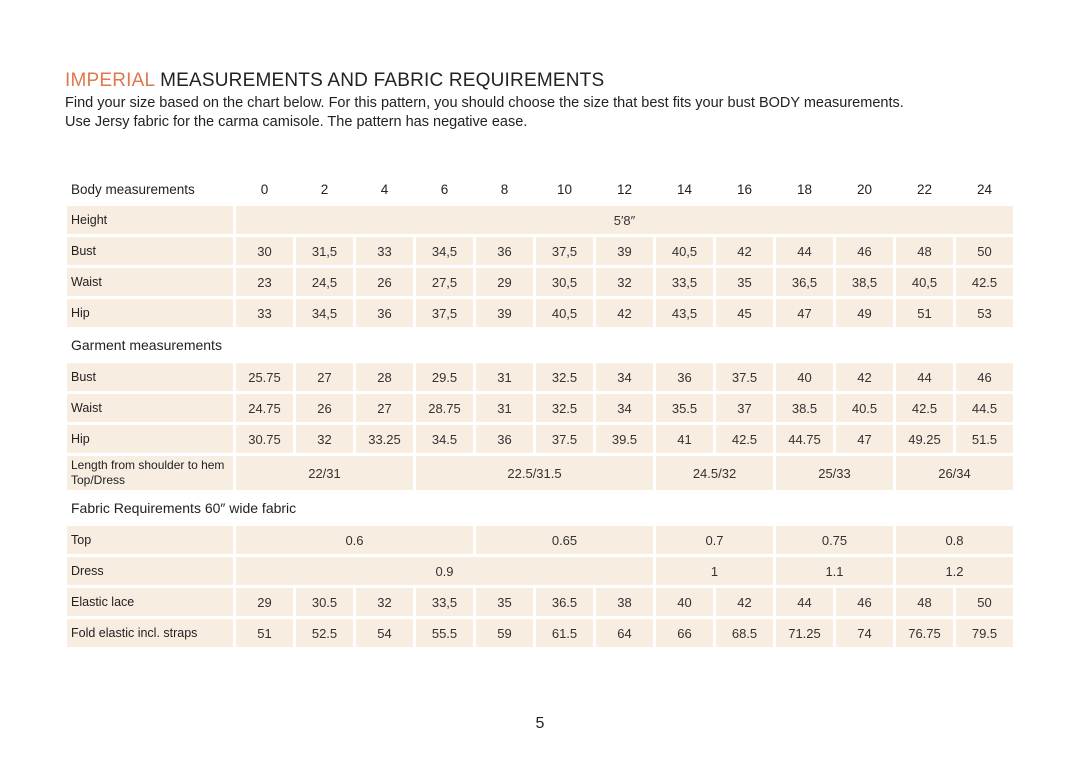  Describe the element at coordinates (984, 313) in the screenshot. I see `cell: 53` at that location.